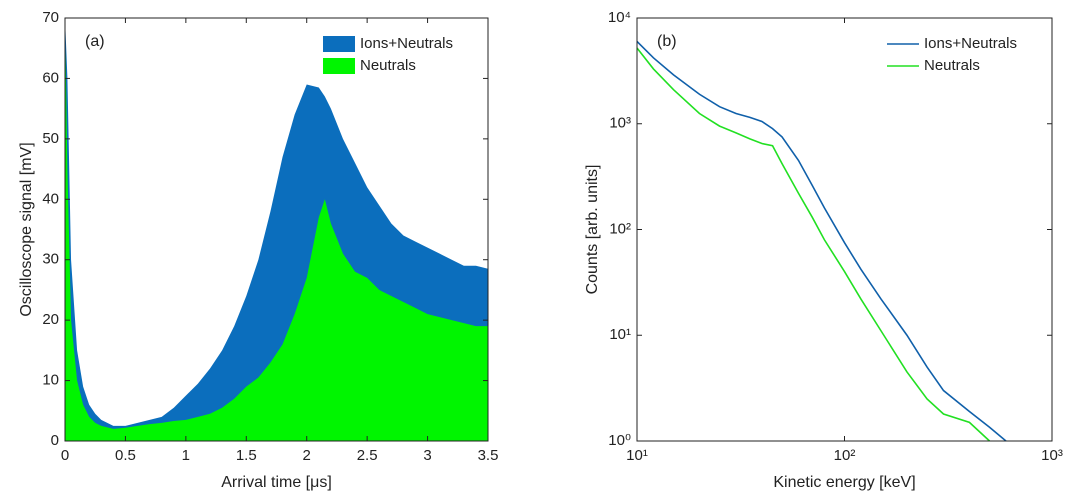  What do you see at coordinates (845, 455) in the screenshot?
I see `x-tick-label: 10²` at bounding box center [845, 455].